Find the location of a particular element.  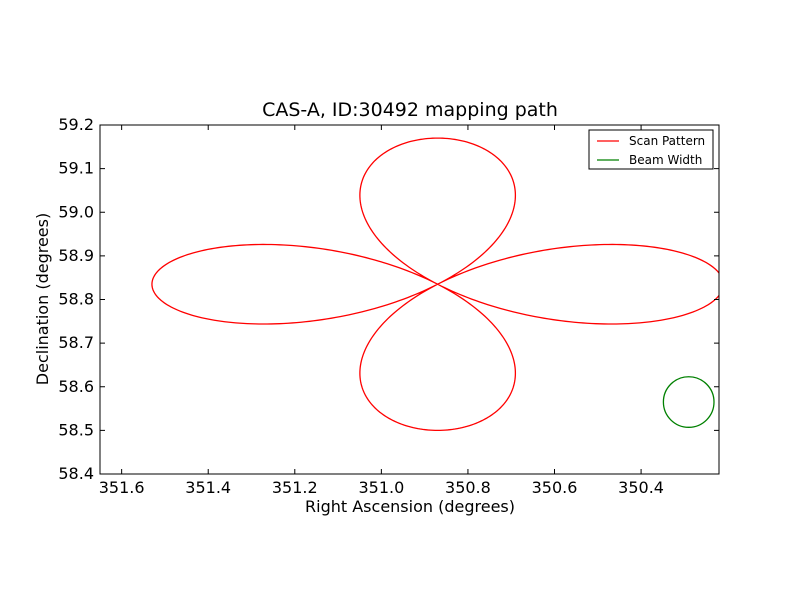

x-axis-label: Right Ascension (degrees) is located at coordinates (410, 506).